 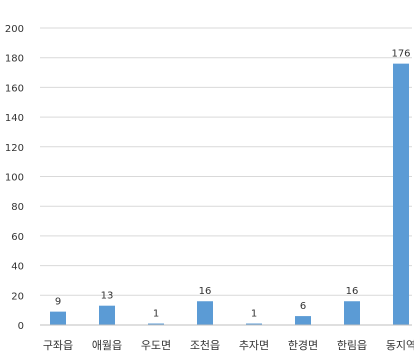 What do you see at coordinates (17, 296) in the screenshot?
I see `y-tick-label: 20` at bounding box center [17, 296].